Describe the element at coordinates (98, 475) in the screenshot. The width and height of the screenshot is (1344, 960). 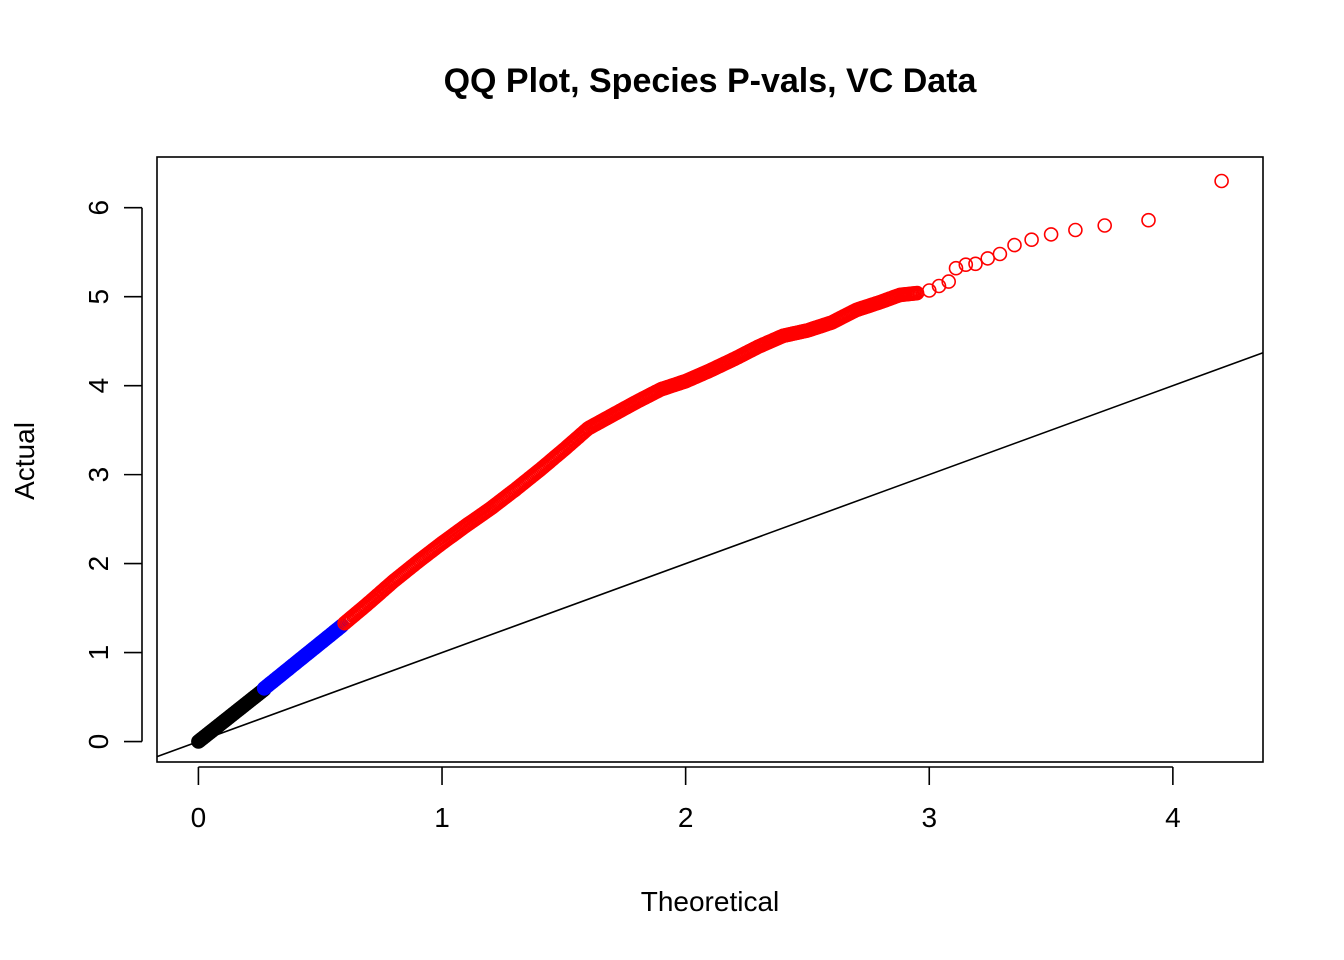
I see `y-tick-label: 3` at that location.